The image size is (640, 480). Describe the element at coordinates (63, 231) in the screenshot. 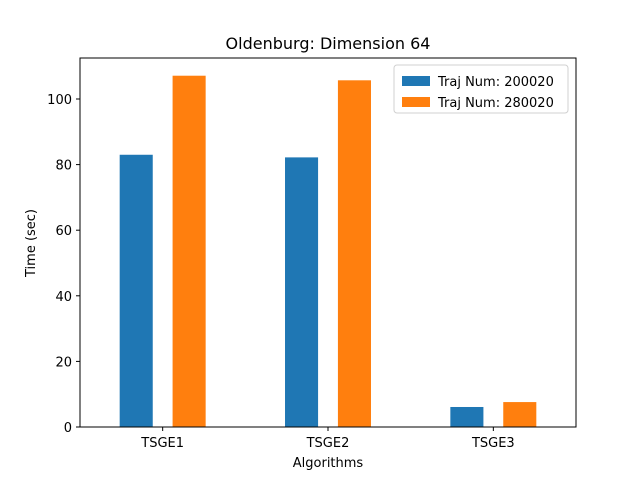

I see `y-tick-label: 60` at that location.